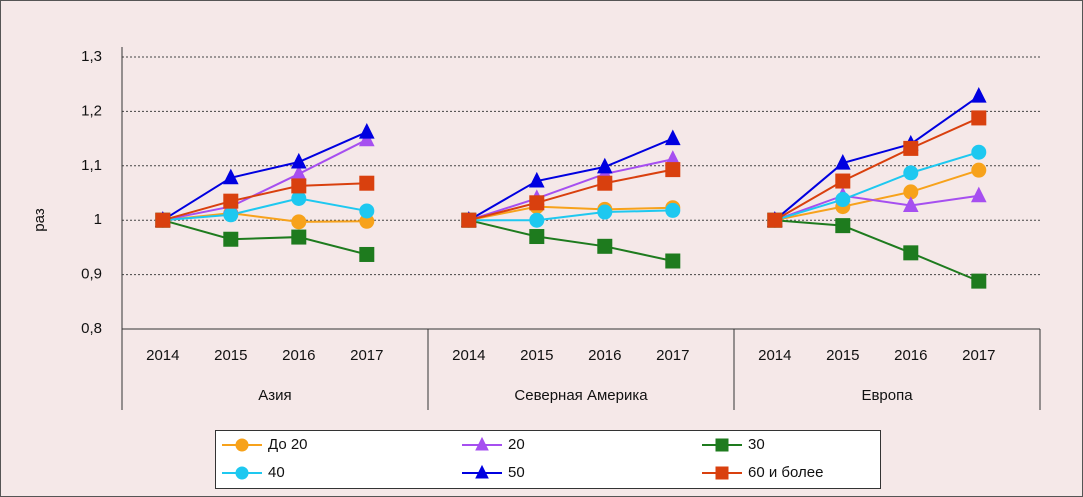 Image resolution: width=1083 pixels, height=497 pixels. Describe the element at coordinates (288, 444) in the screenshot. I see `legend-label: До 20` at that location.